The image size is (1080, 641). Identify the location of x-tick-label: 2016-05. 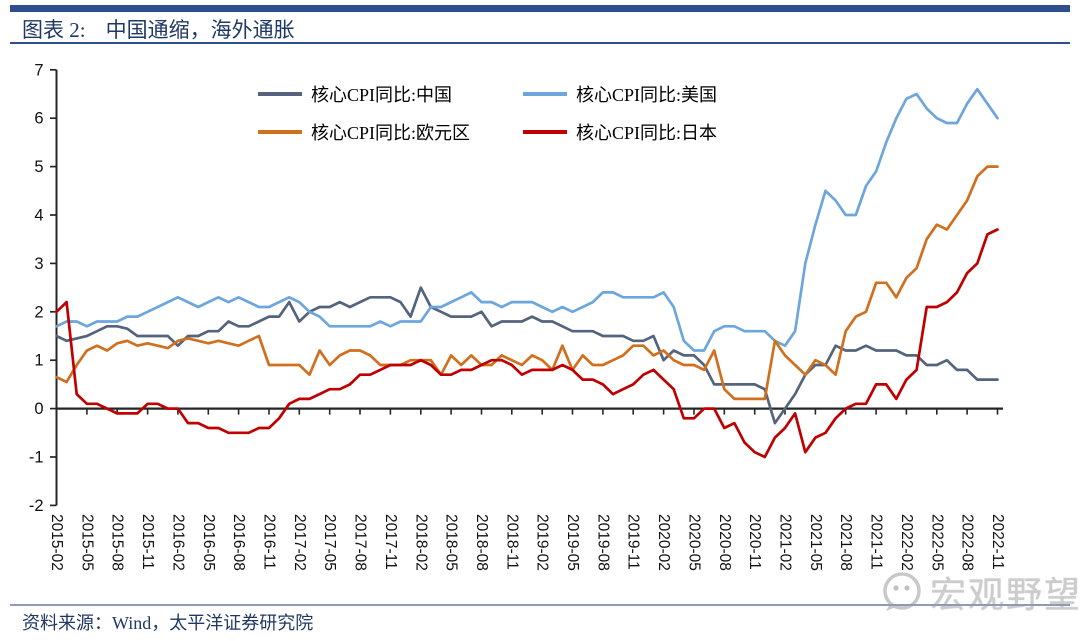
(208, 542).